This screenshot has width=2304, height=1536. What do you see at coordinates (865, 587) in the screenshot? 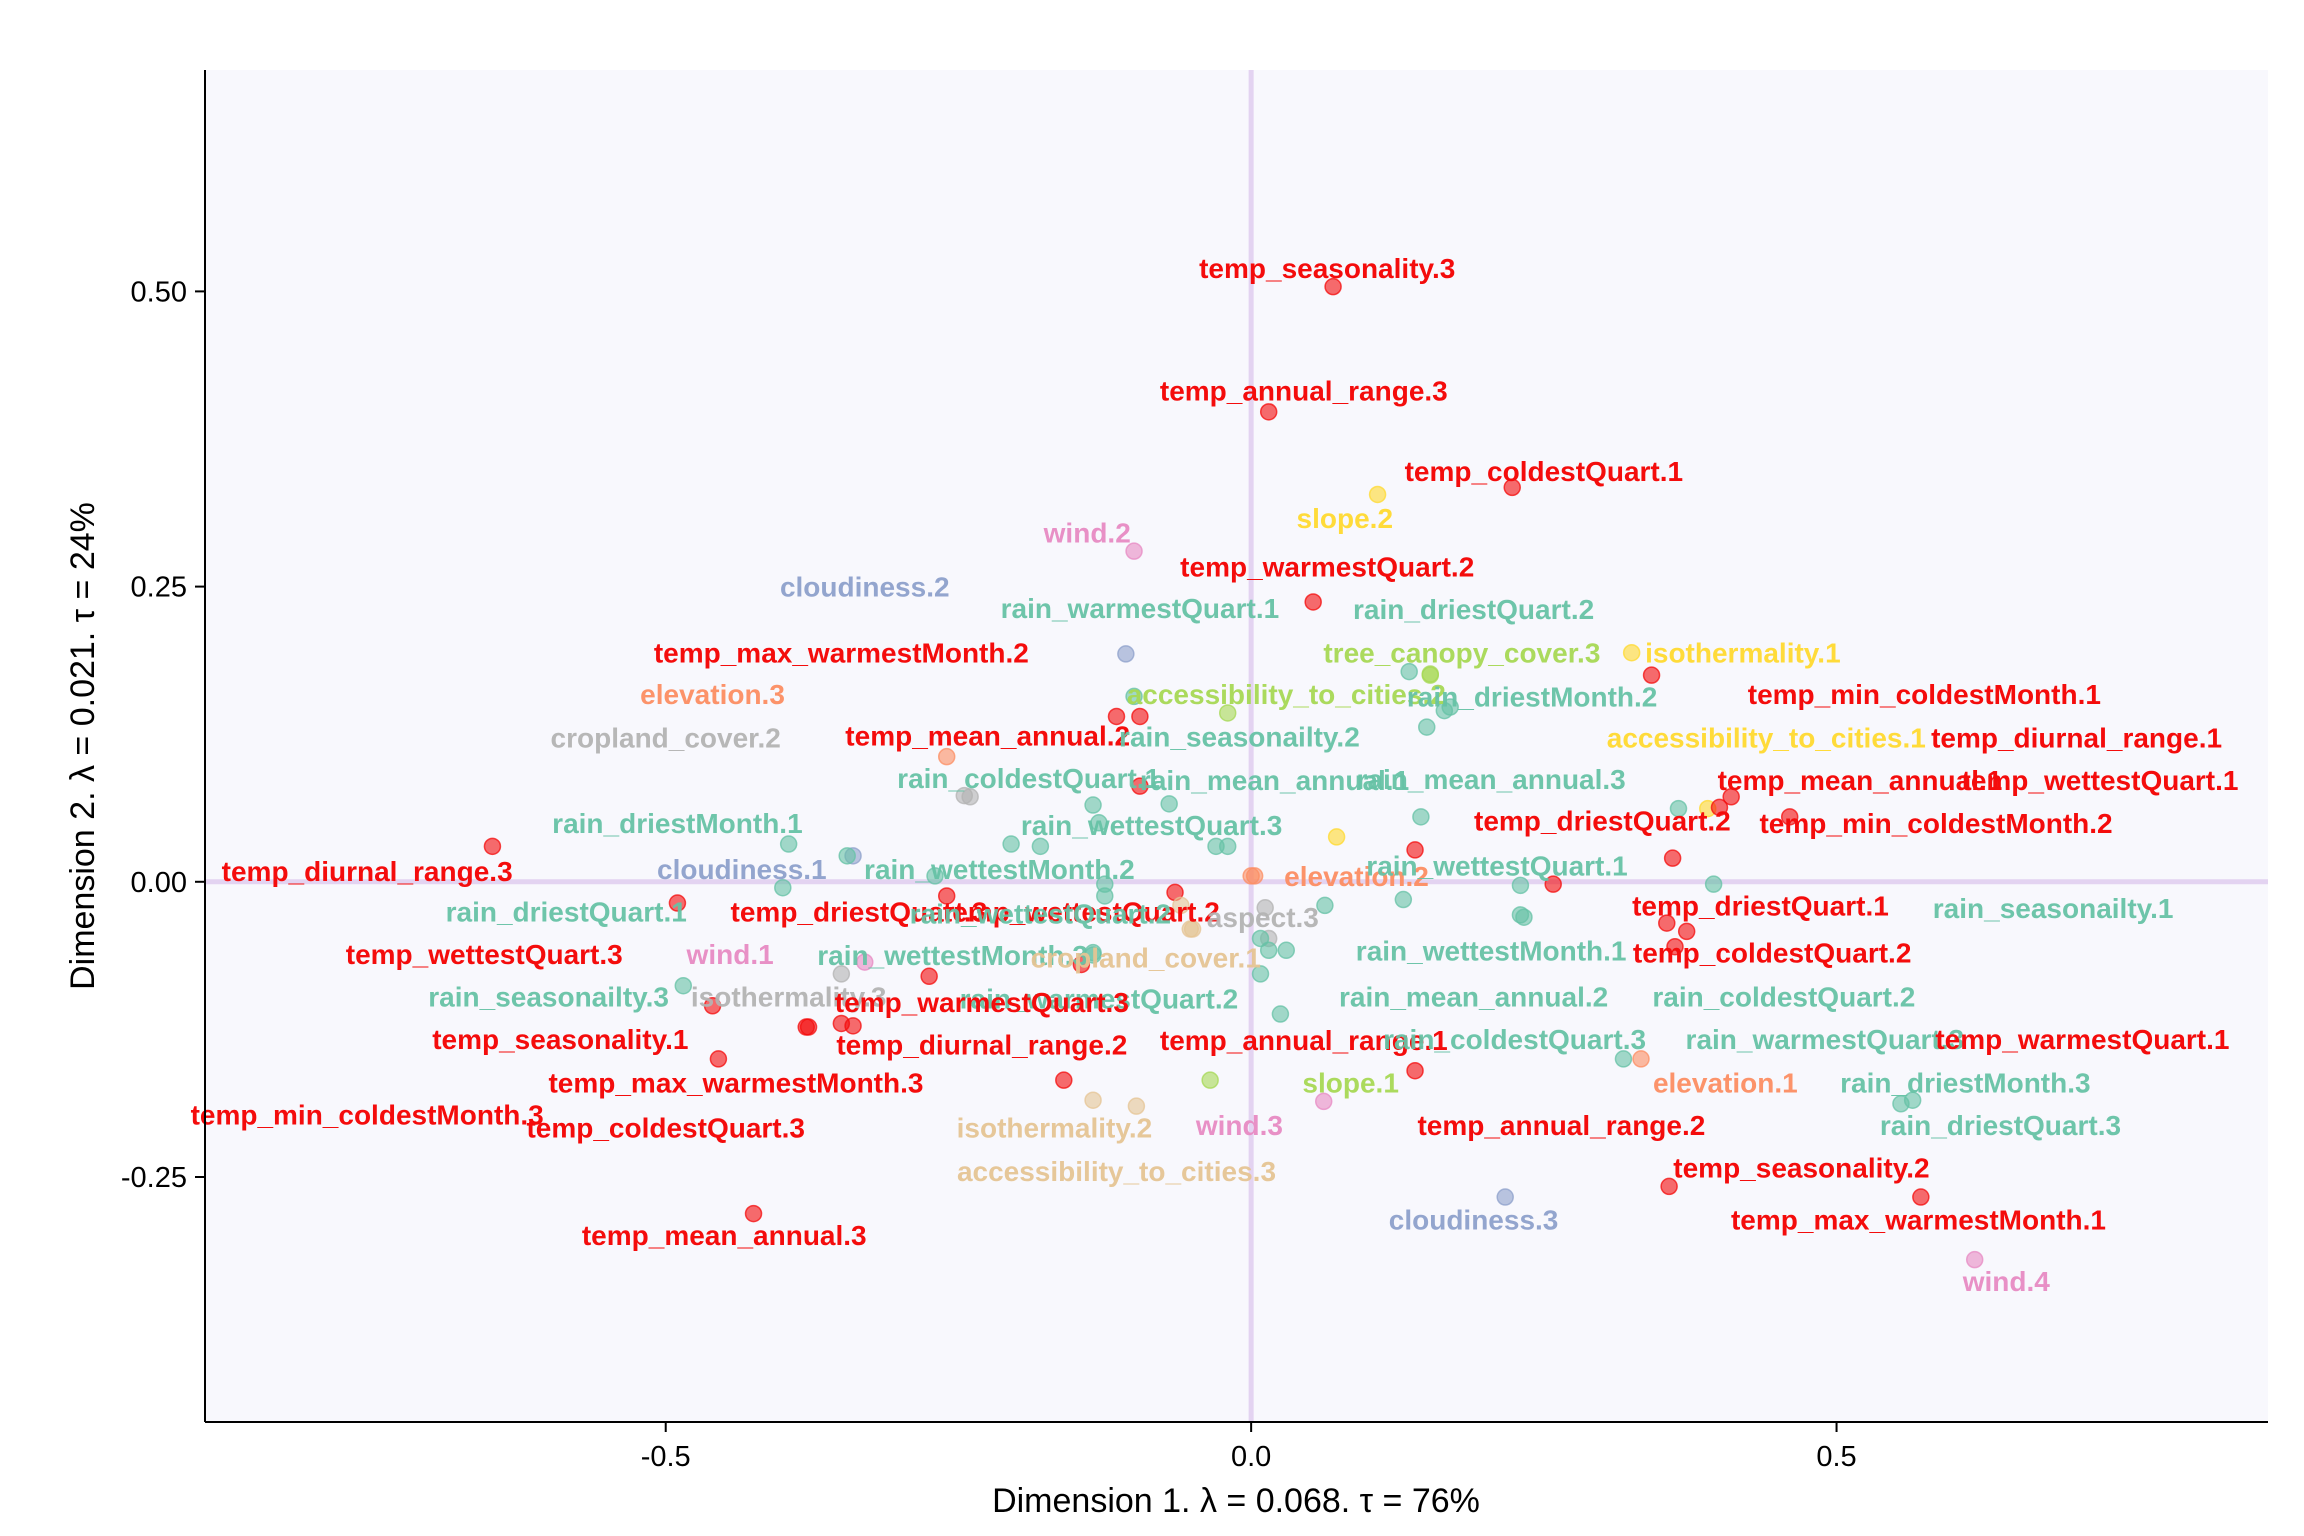
I see `point-label: cloudiness.2` at bounding box center [865, 587].